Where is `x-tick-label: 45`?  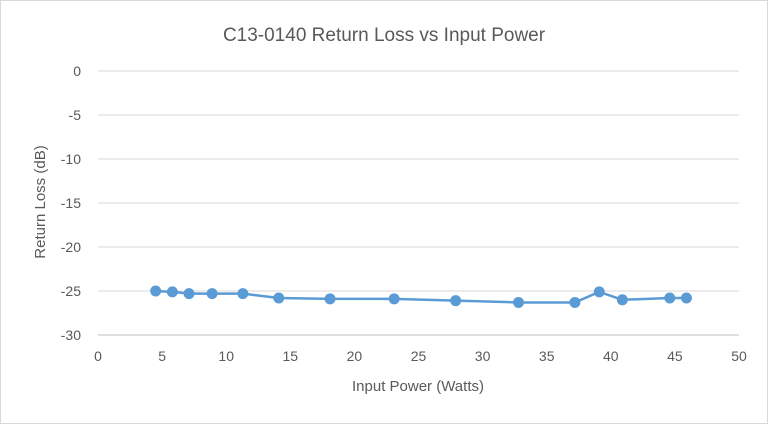 x-tick-label: 45 is located at coordinates (675, 356).